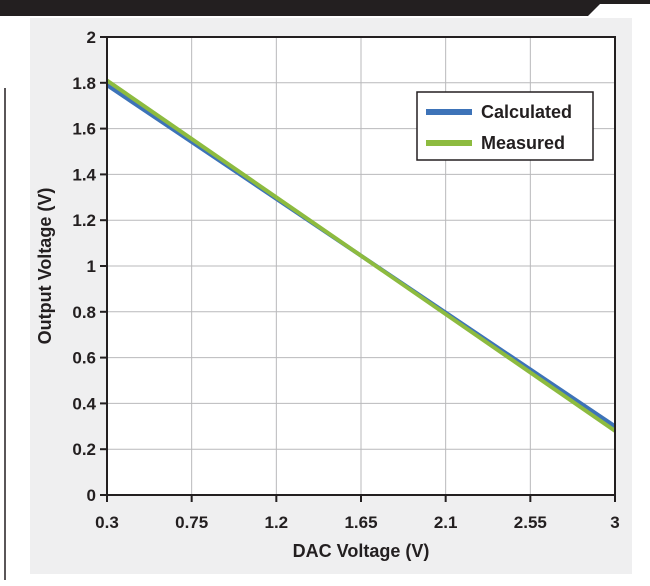 The image size is (650, 586). I want to click on y-tick-label: 0, so click(91, 495).